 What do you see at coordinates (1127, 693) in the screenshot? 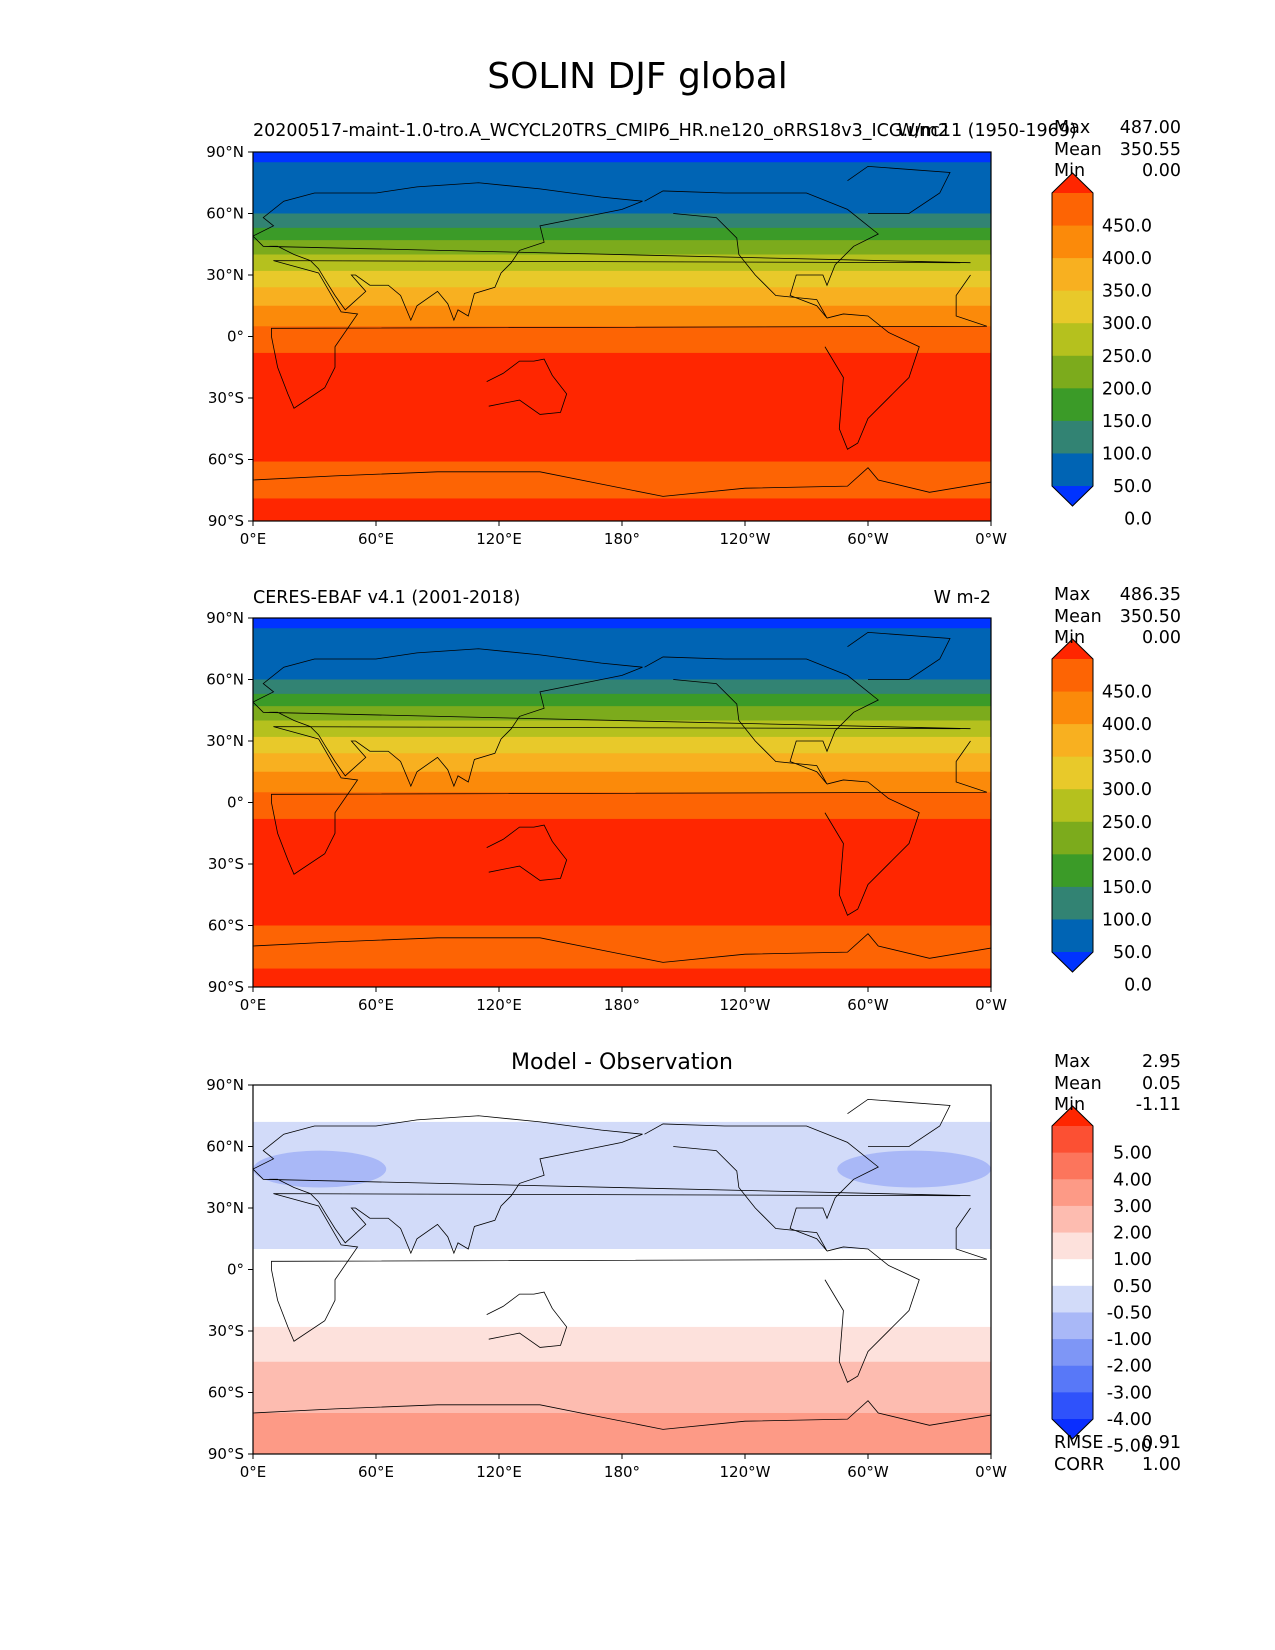
I see `colorbar-label: 450.0` at bounding box center [1127, 693].